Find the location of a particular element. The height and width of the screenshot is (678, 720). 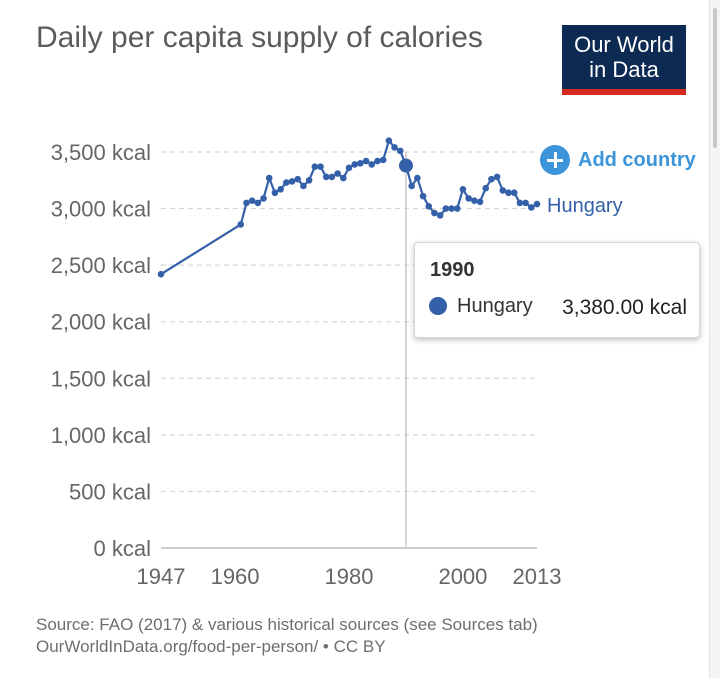

y-tick-label: 2,500 kcal is located at coordinates (101, 265).